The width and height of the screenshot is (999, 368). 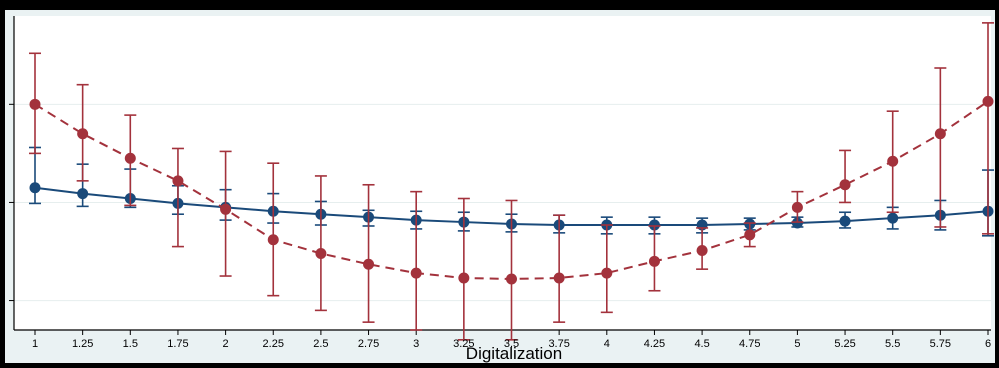 What do you see at coordinates (320, 344) in the screenshot?
I see `x-tick-label-6: 2.5` at bounding box center [320, 344].